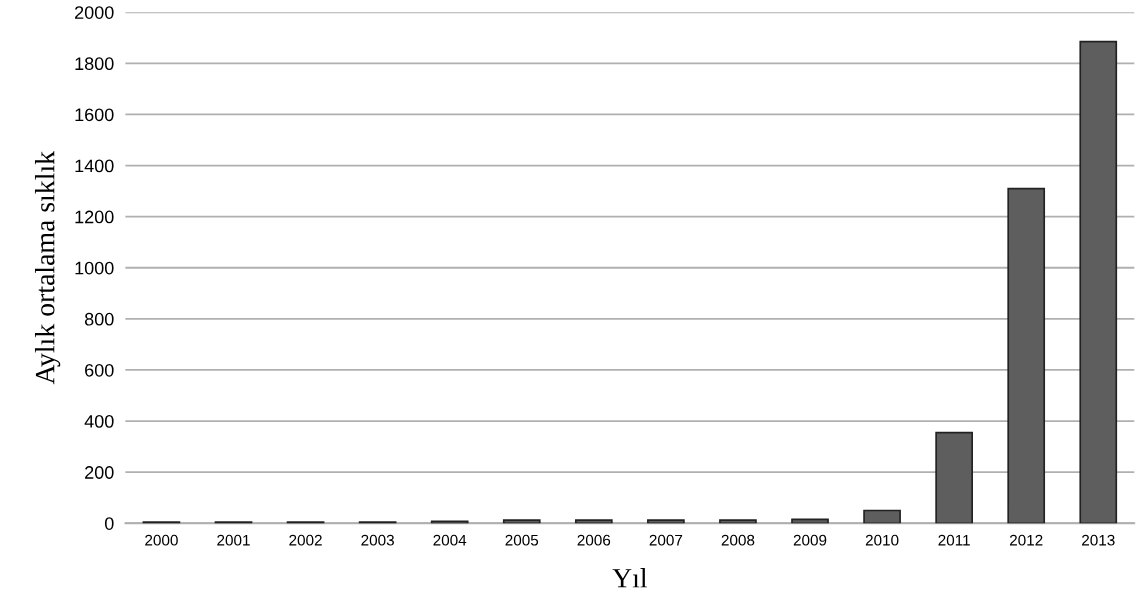 This screenshot has width=1140, height=612. Describe the element at coordinates (94, 217) in the screenshot. I see `y-tick-label: 1200` at that location.